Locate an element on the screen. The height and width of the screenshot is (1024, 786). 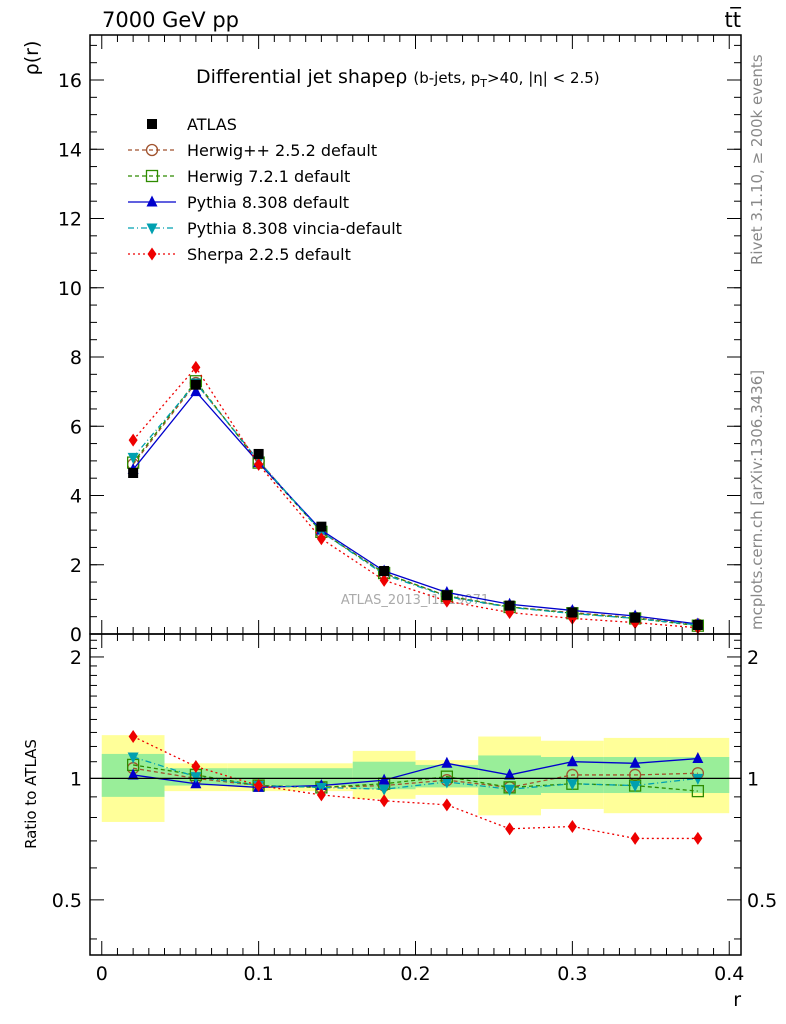
chart-title-tail: >40, |η| < 2.5) is located at coordinates (543, 78).